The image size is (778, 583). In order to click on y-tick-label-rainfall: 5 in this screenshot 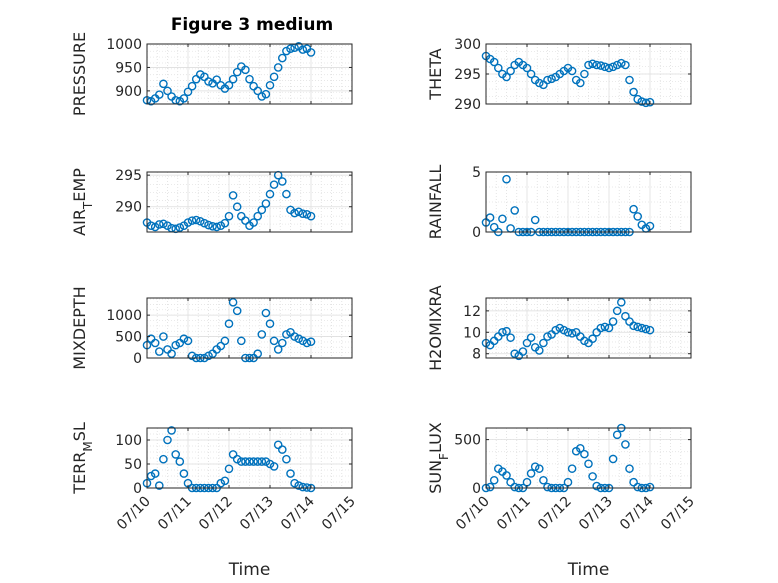, I will do `click(476, 173)`.